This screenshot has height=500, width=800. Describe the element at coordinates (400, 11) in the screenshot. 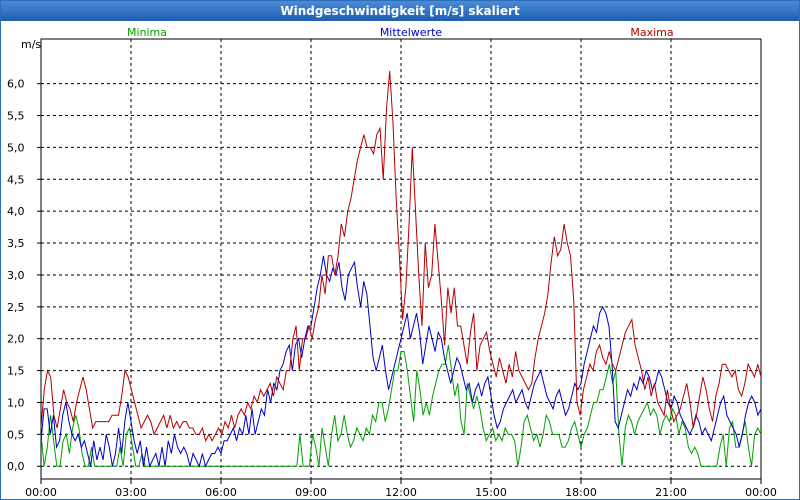

I see `window-title: Windgeschwindigkeit [m/s] skaliert` at that location.